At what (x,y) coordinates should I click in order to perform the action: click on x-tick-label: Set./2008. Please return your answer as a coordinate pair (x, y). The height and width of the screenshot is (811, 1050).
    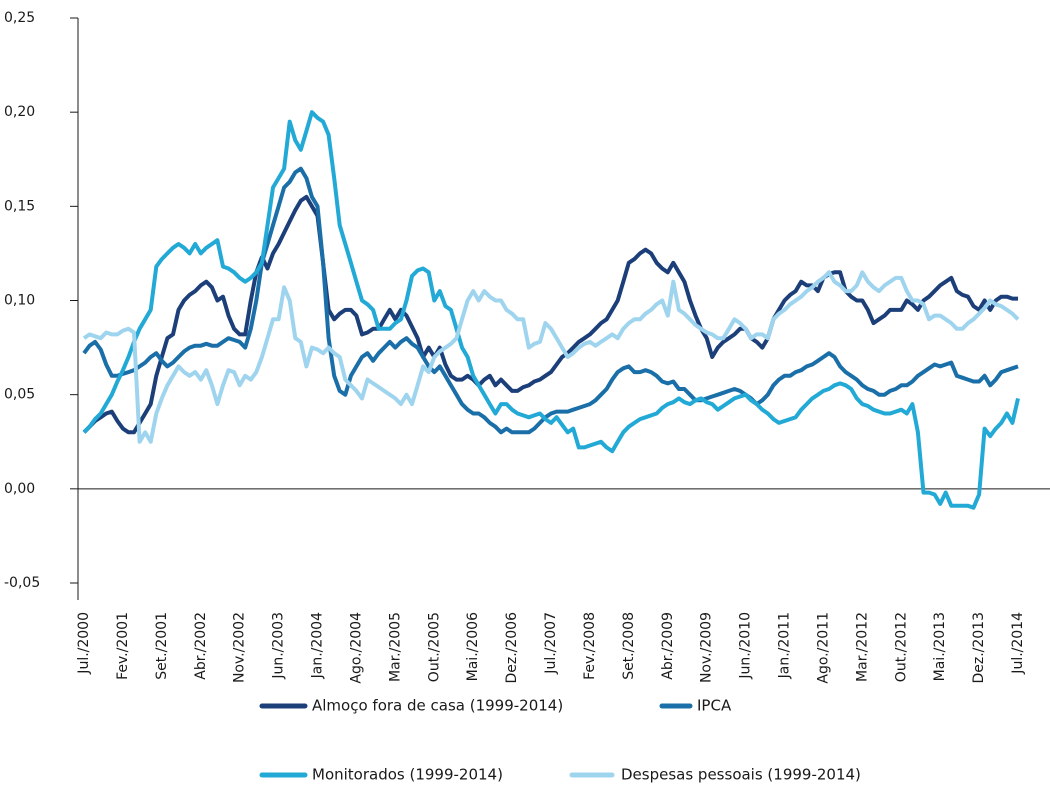
    Looking at the image, I should click on (629, 646).